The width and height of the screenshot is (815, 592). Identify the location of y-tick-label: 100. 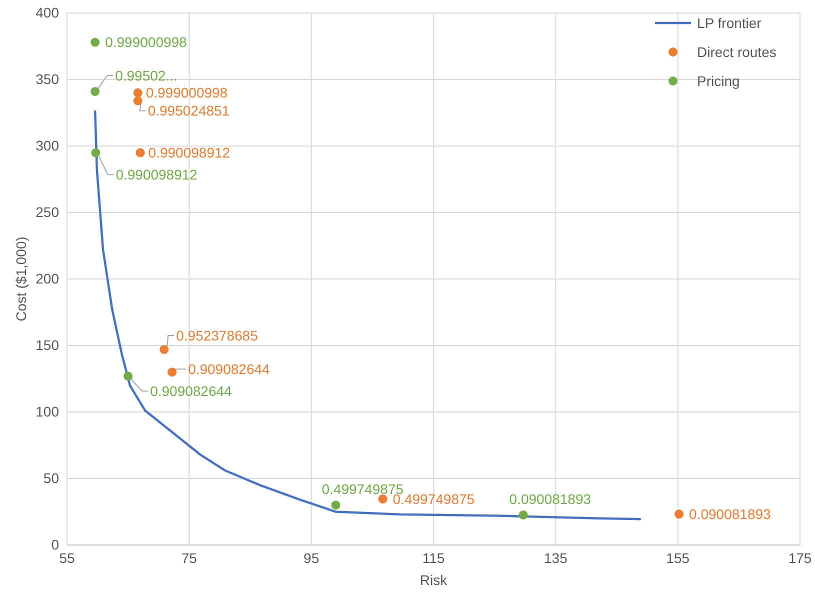
(48, 411).